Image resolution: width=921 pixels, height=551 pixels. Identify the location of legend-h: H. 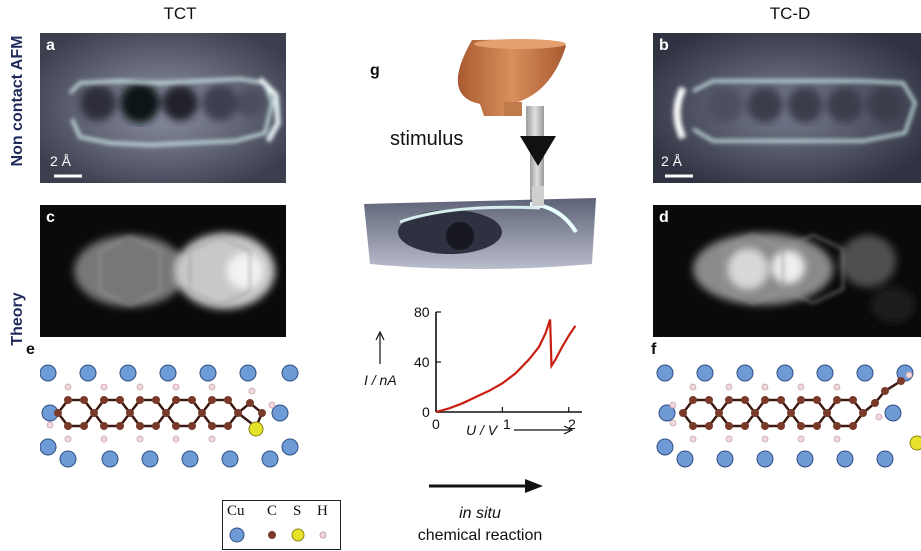
(322, 511).